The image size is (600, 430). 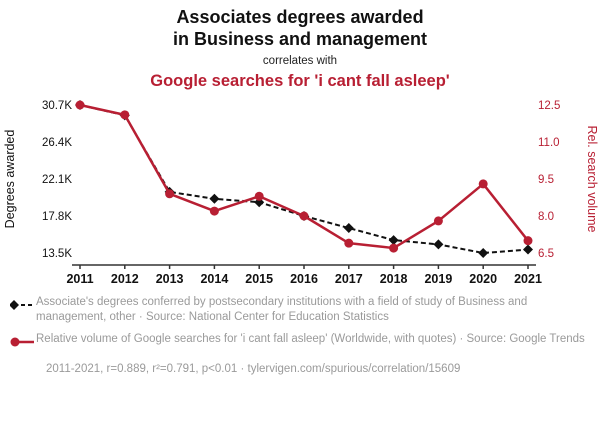 I want to click on chart-title-line2: in Business and management, so click(x=300, y=38).